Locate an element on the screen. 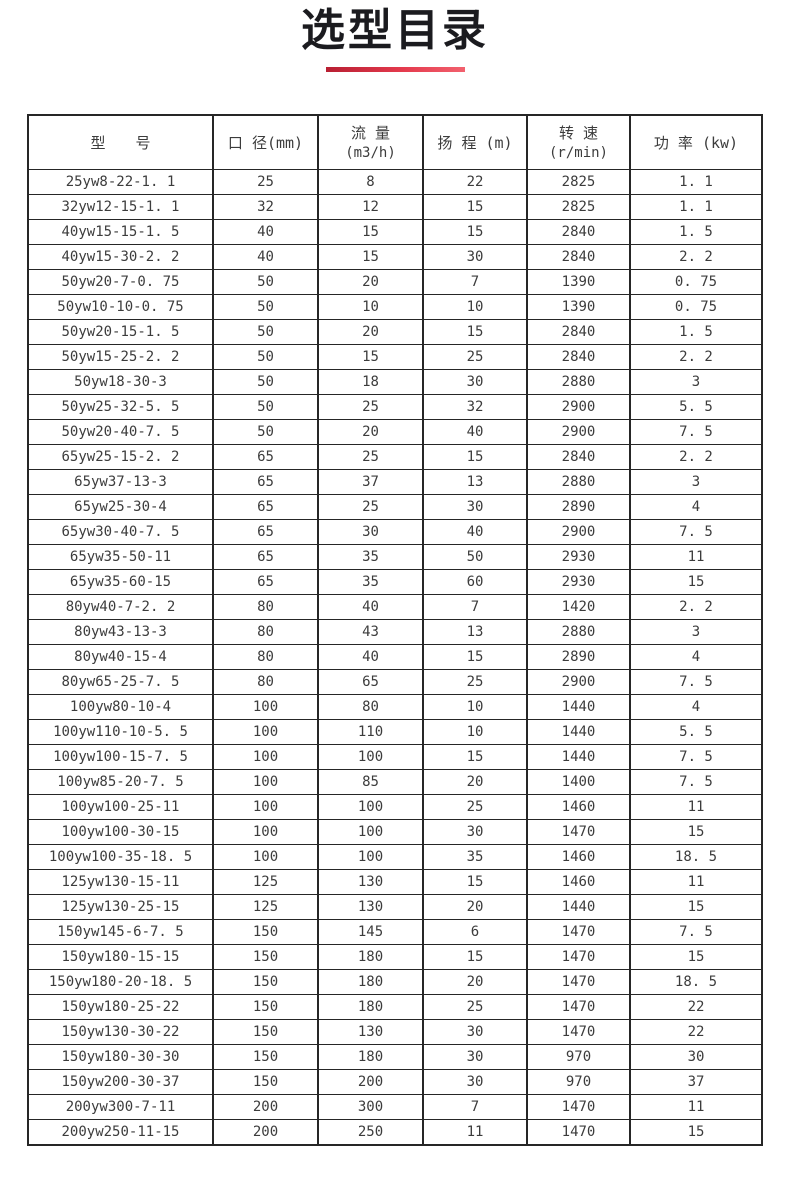 The height and width of the screenshot is (1185, 790). table-cell-speed_rmin: 970 is located at coordinates (578, 1082).